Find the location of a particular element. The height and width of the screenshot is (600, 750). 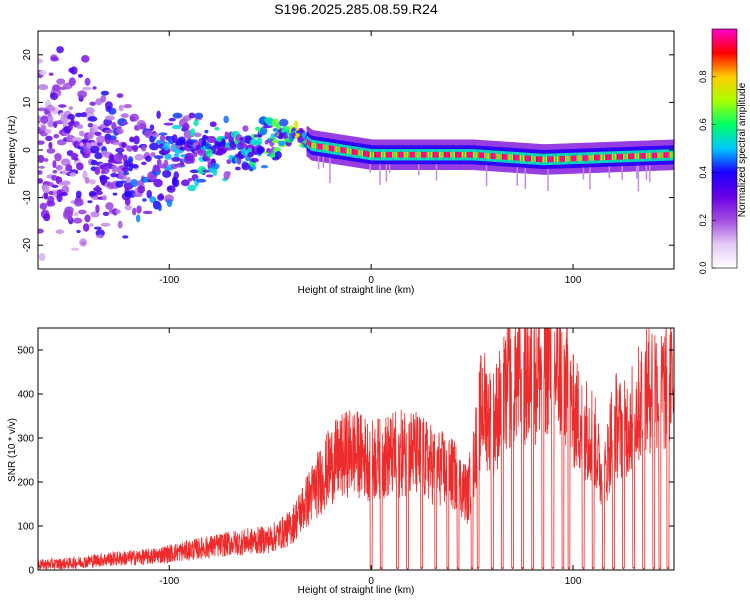

y-tick-label: -20 is located at coordinates (27, 245).